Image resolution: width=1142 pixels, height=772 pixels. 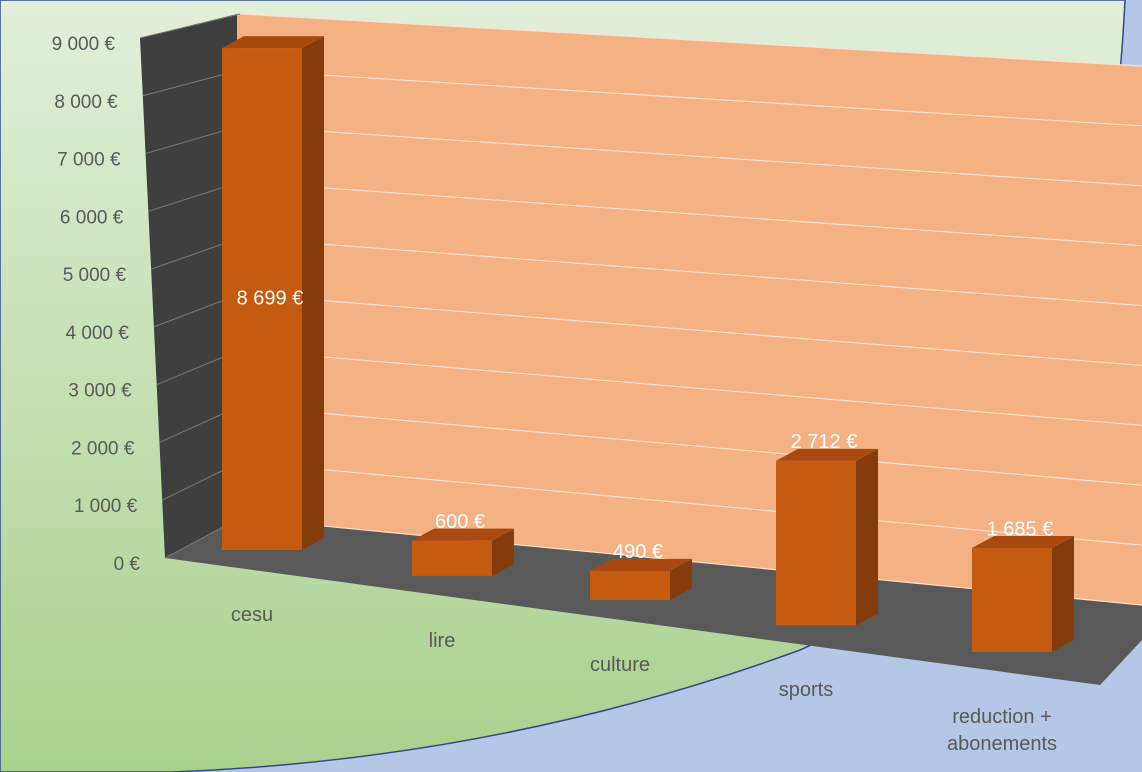 What do you see at coordinates (620, 665) in the screenshot?
I see `x-tick-label: culture` at bounding box center [620, 665].